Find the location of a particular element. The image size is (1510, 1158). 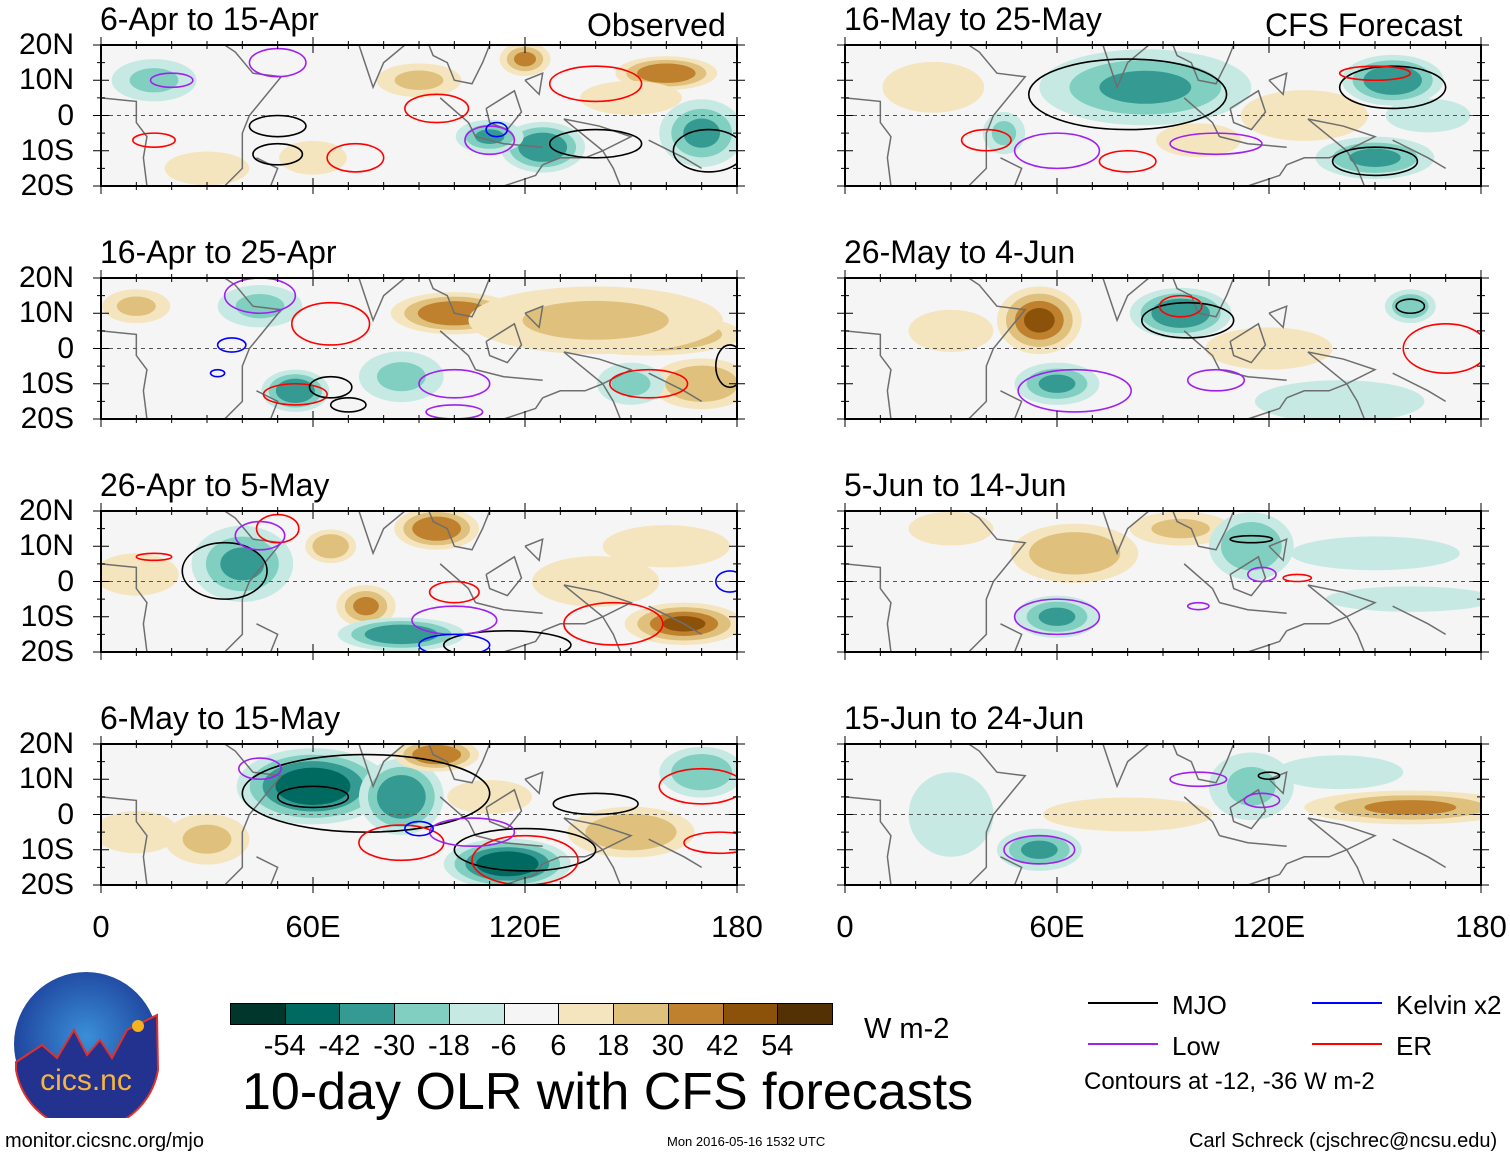

lat-tick-label: 0 is located at coordinates (65, 348).